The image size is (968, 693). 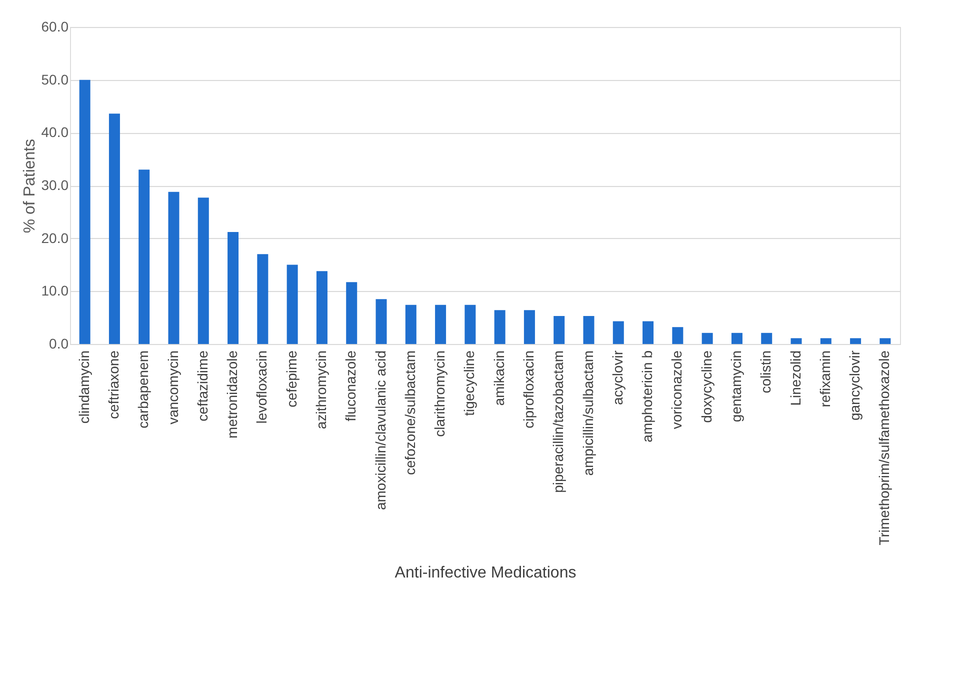 What do you see at coordinates (736, 386) in the screenshot?
I see `x-tick-label: gentamycin` at bounding box center [736, 386].